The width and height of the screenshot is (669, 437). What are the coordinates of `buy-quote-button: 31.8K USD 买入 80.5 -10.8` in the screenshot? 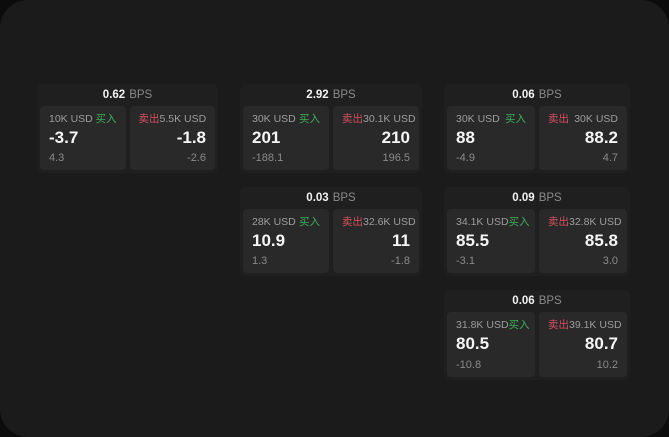 It's located at (491, 344).